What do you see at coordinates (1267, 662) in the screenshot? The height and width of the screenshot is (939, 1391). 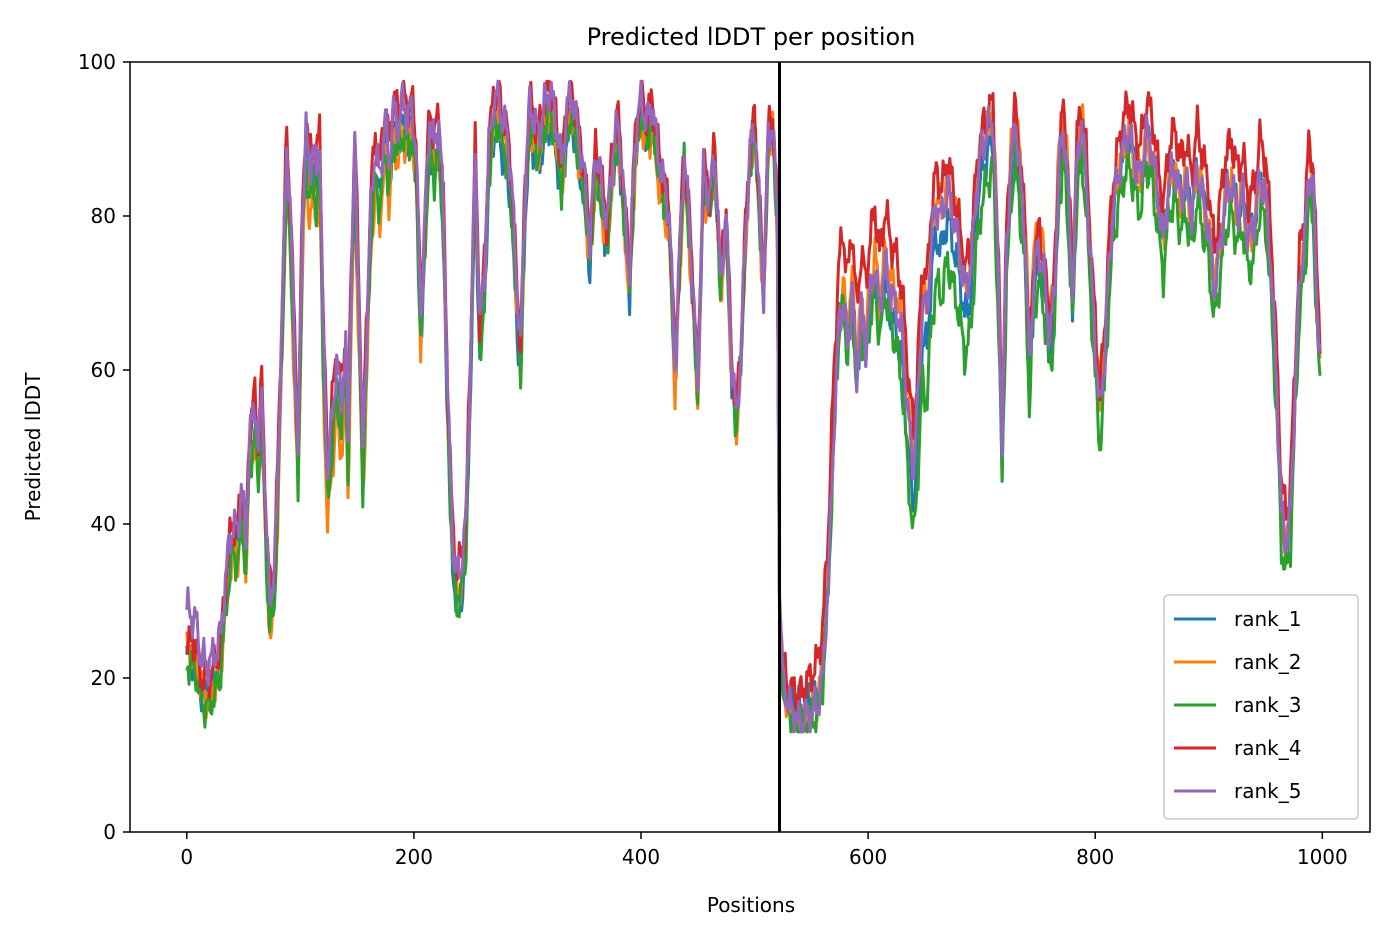 I see `legend-label-rank_2: rank_2` at bounding box center [1267, 662].